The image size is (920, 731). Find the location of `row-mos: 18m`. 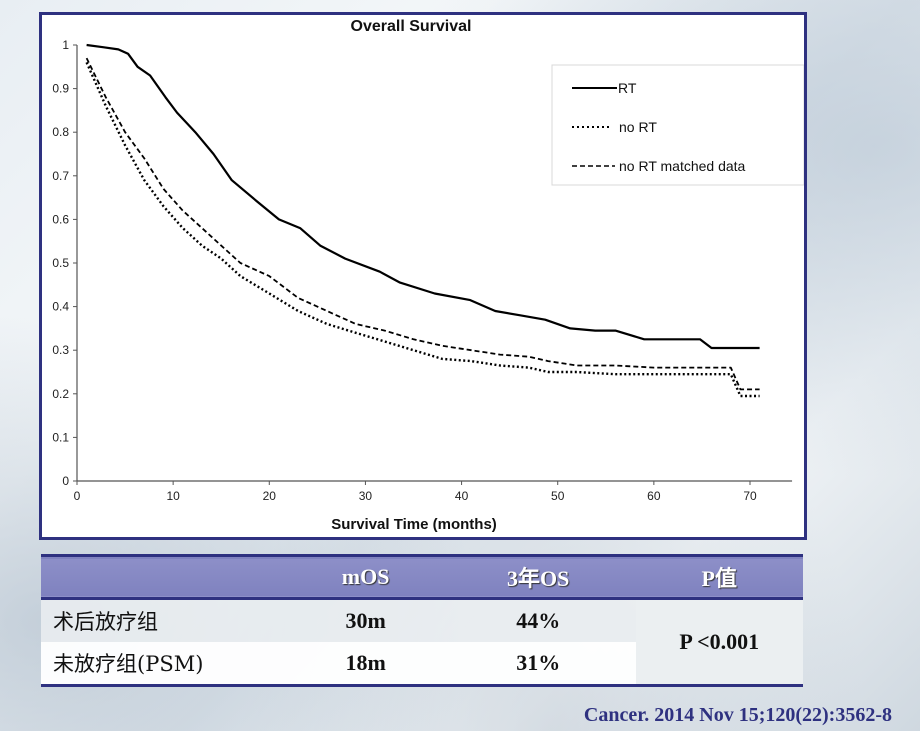

row-mos: 18m is located at coordinates (365, 662).